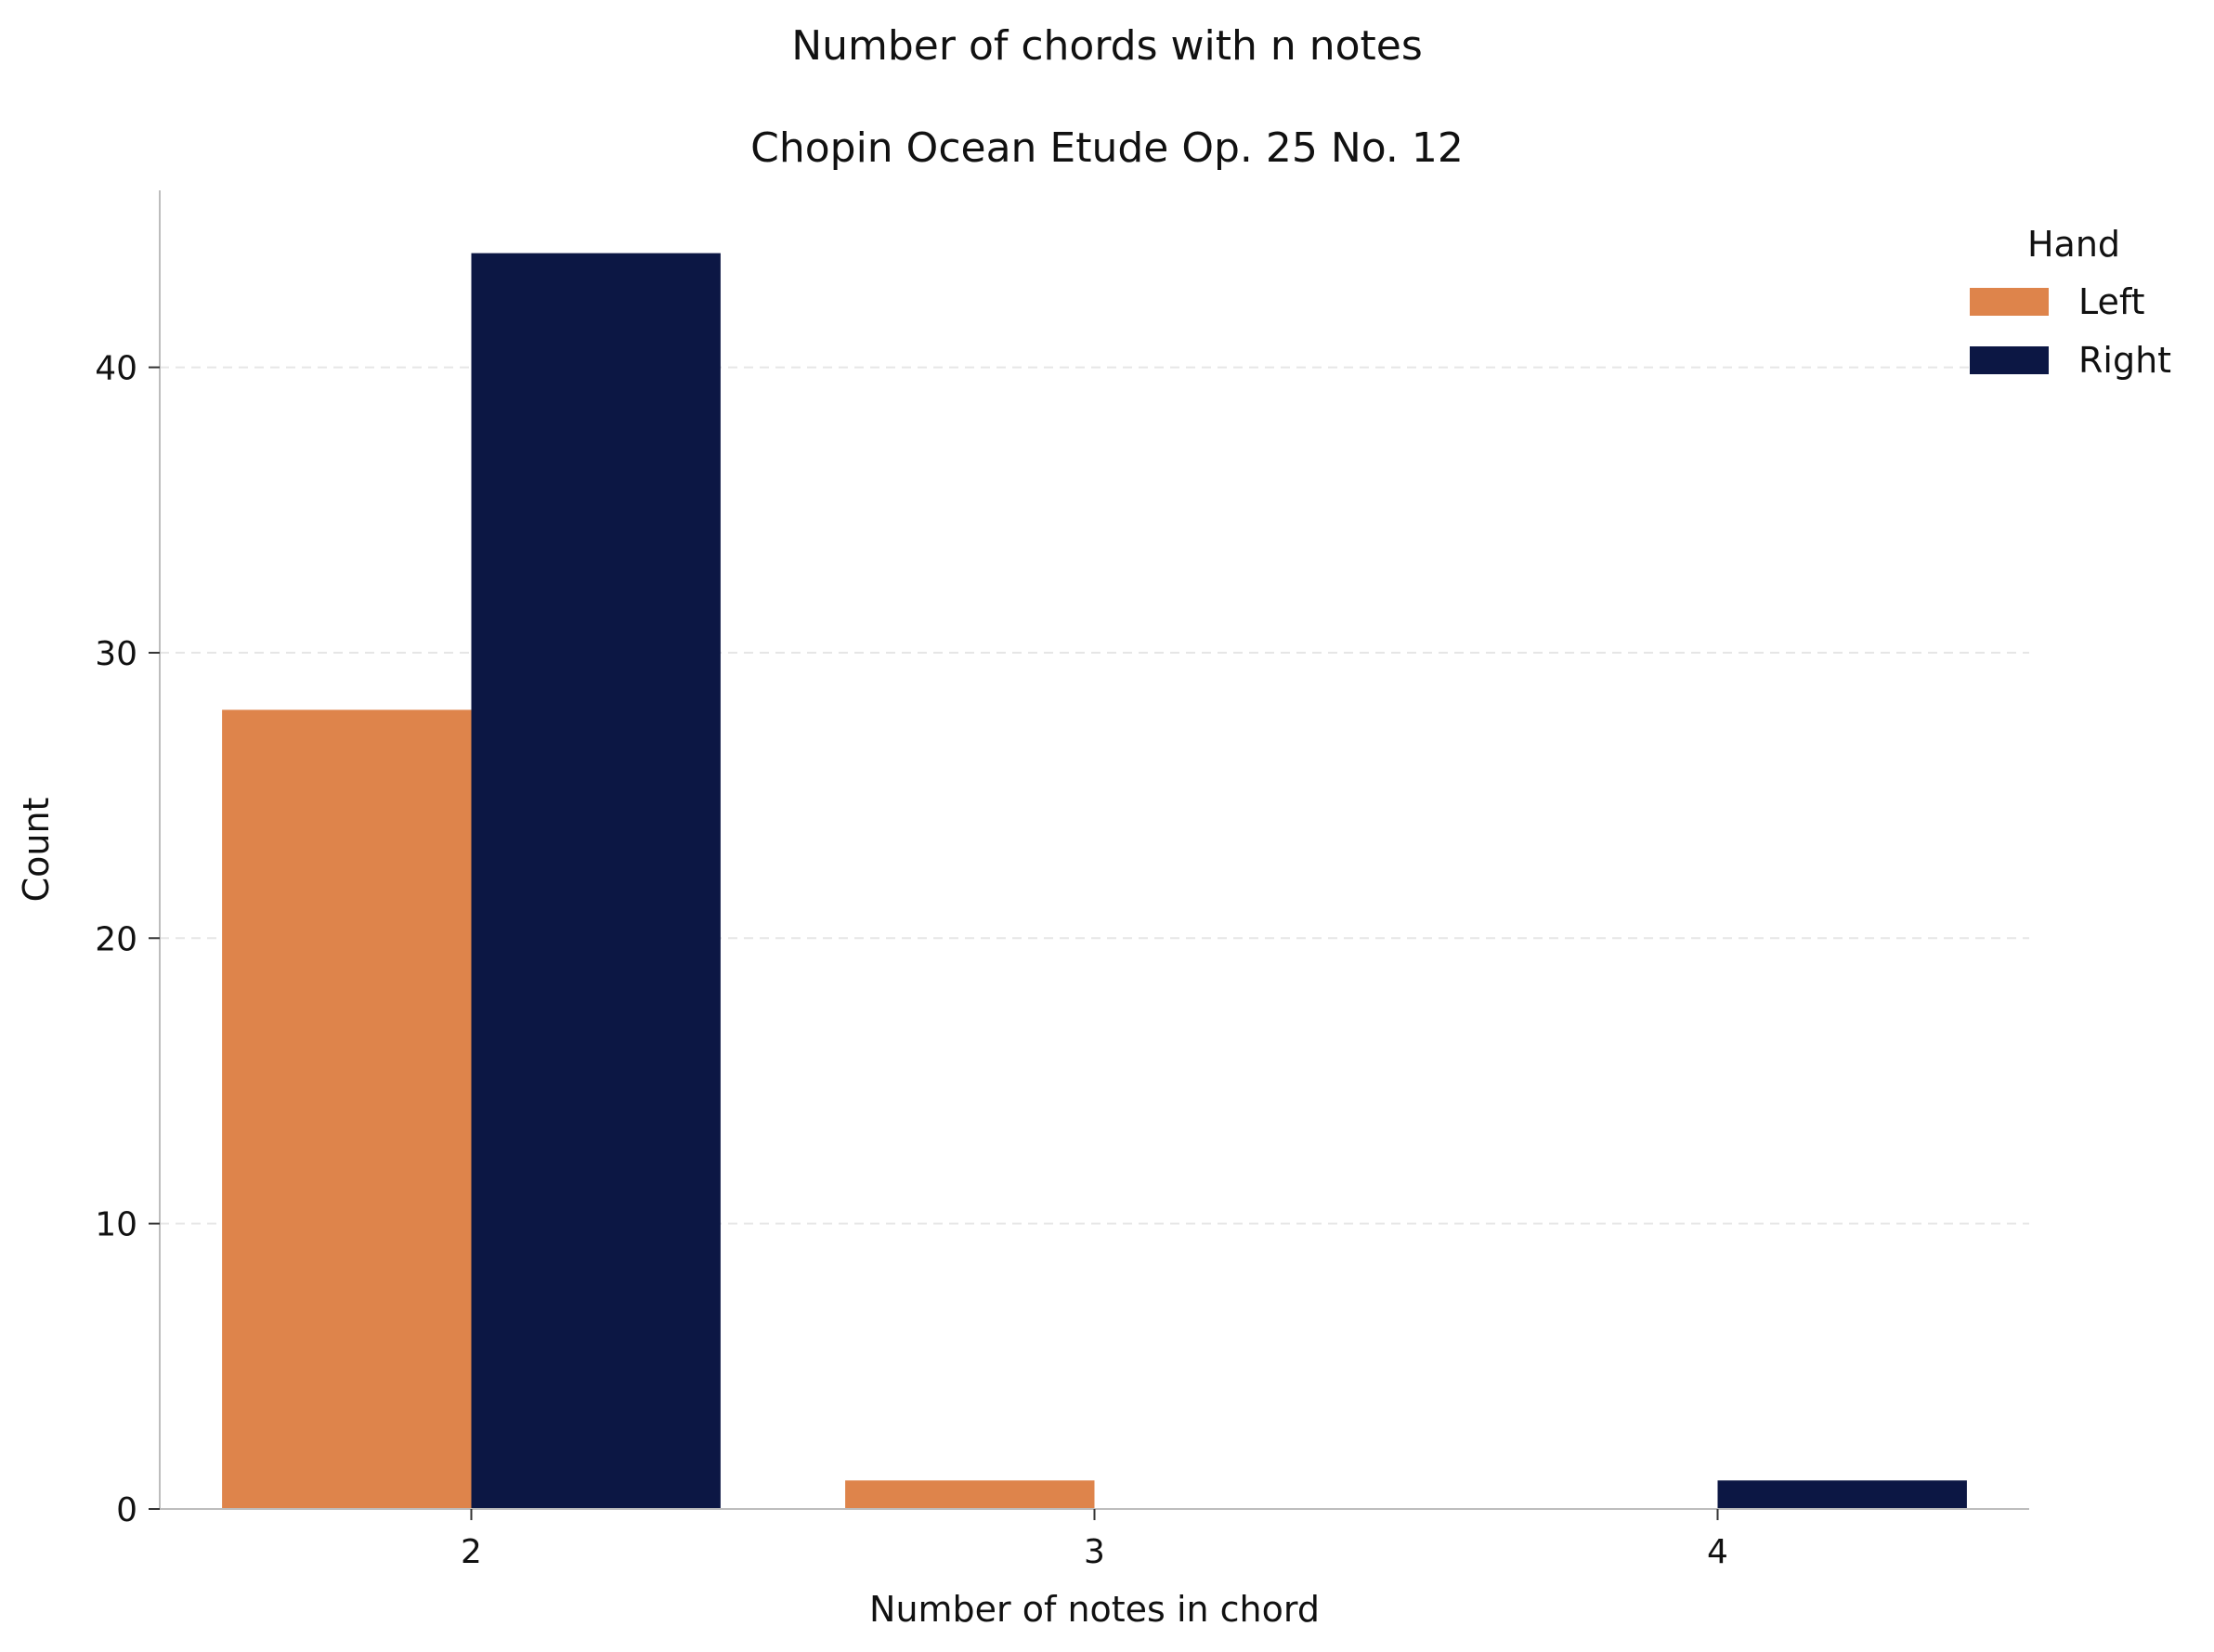 This screenshot has height=1652, width=2214. Describe the element at coordinates (116, 939) in the screenshot. I see `y-tick-label: 20` at that location.